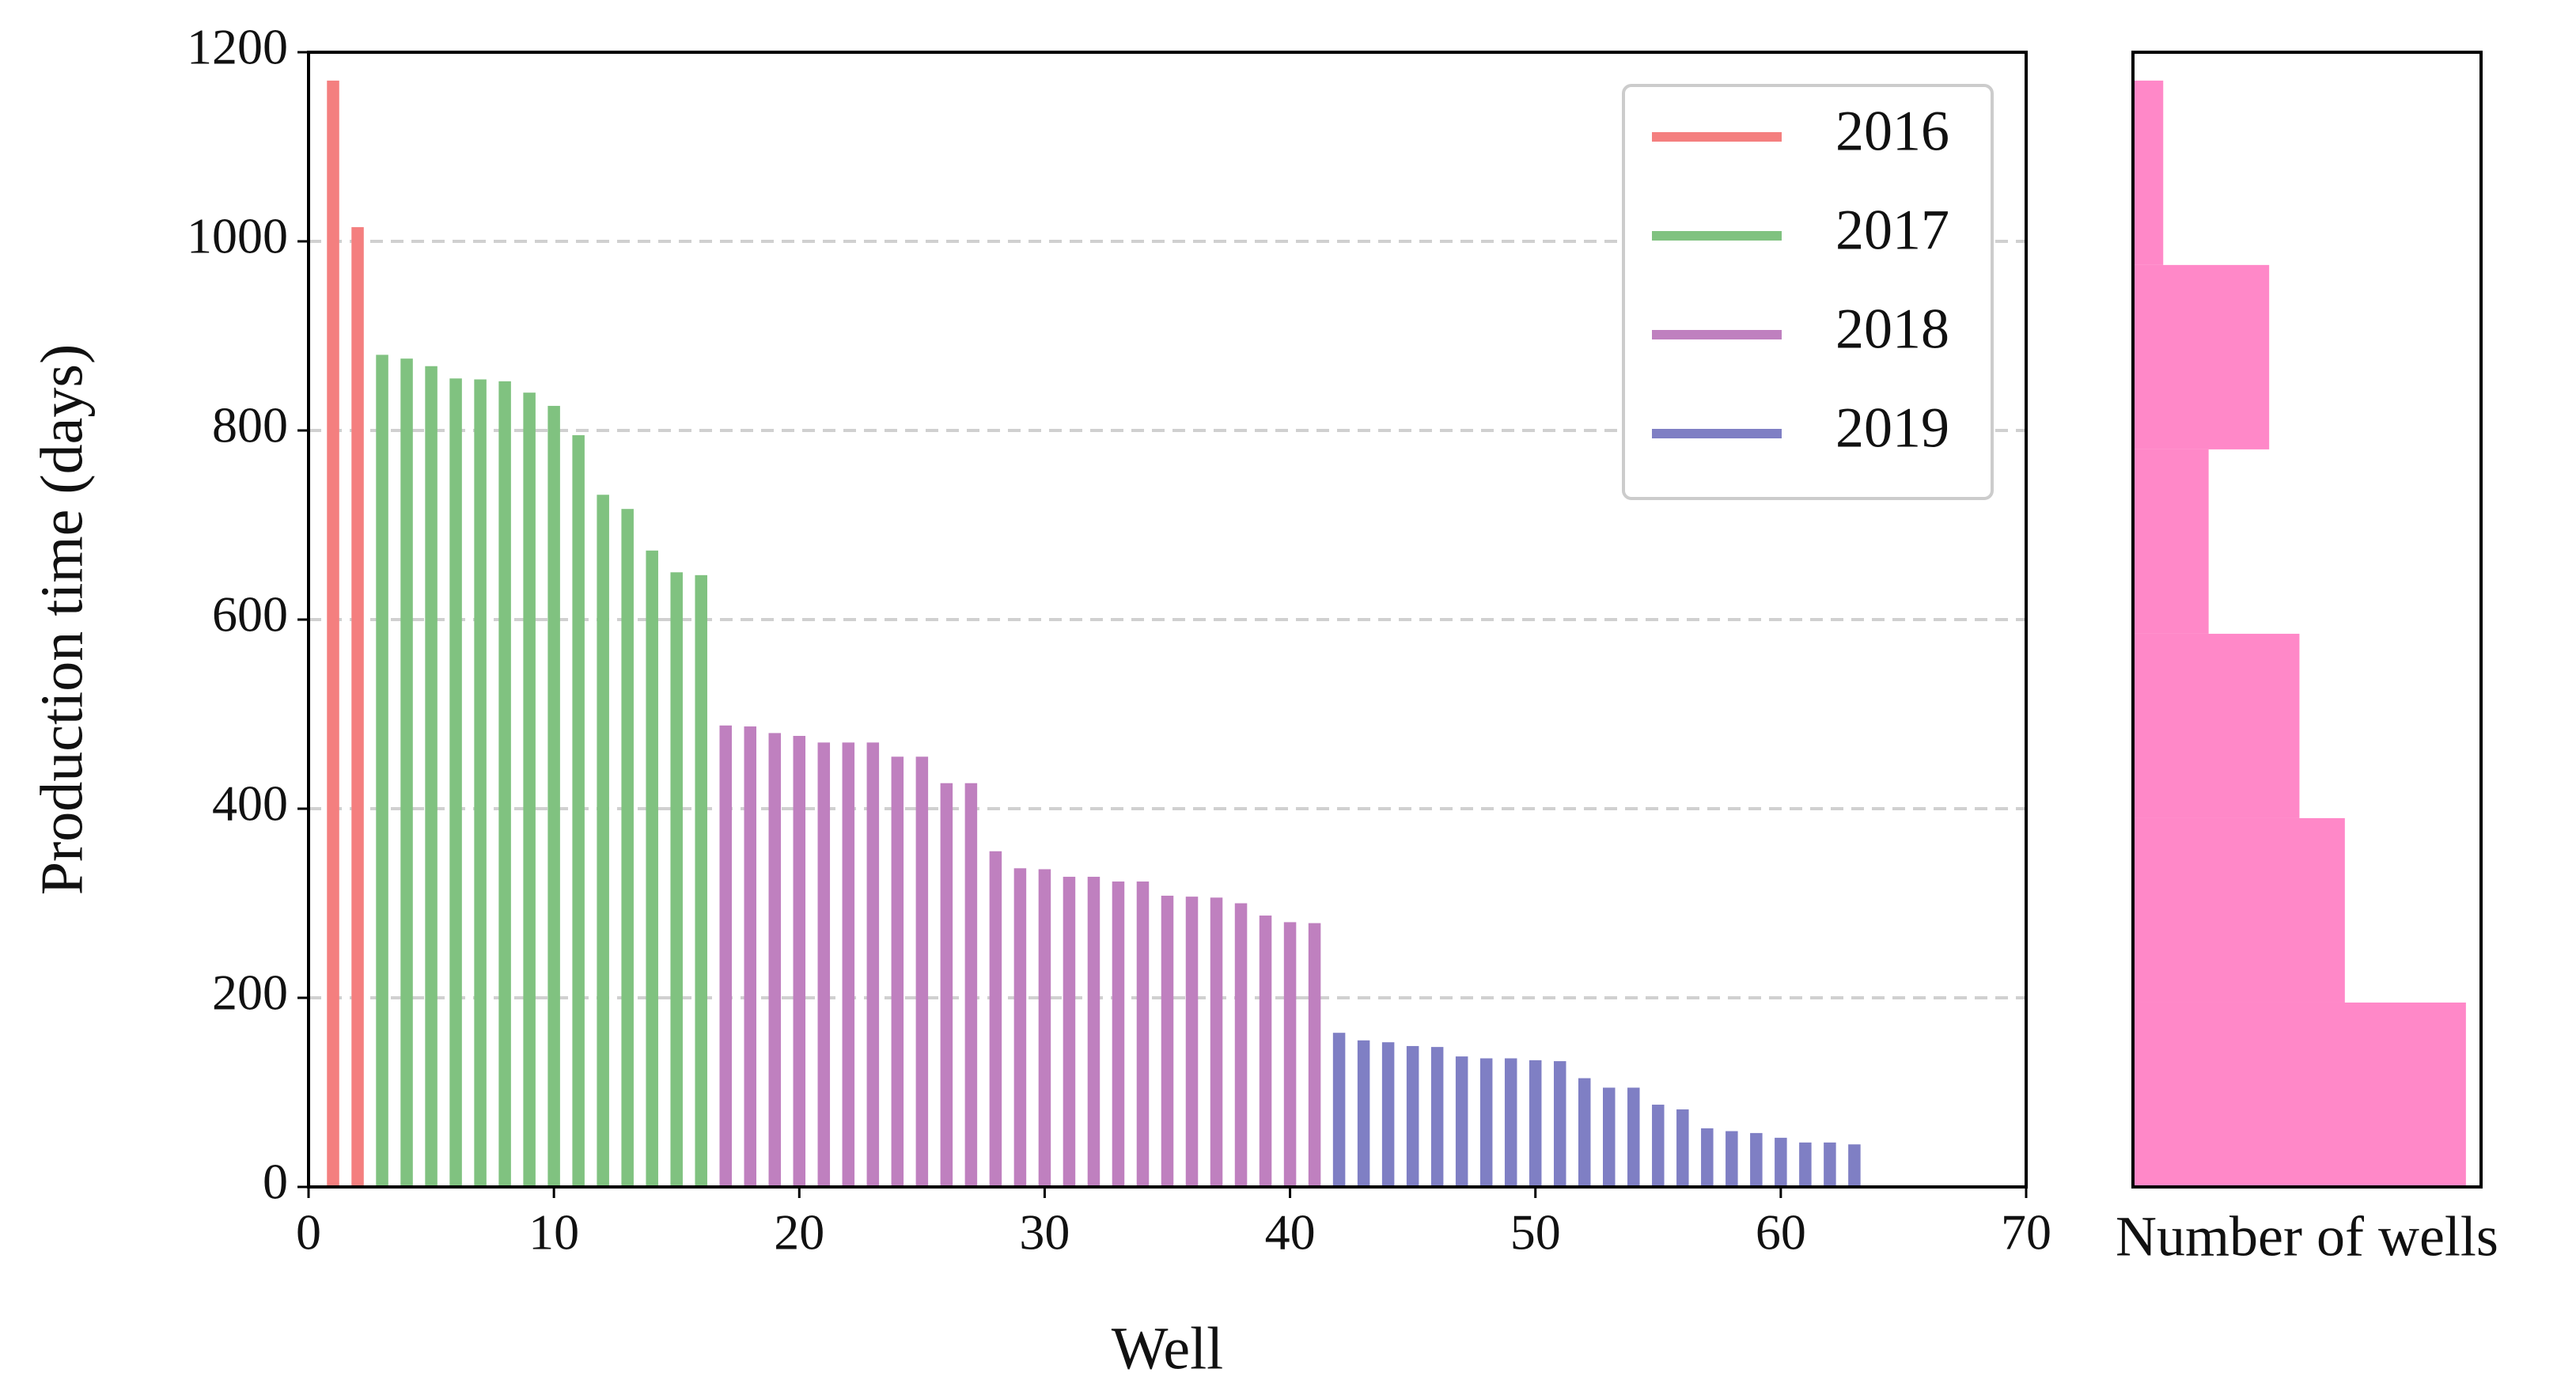 This screenshot has width=2576, height=1399. Describe the element at coordinates (275, 1182) in the screenshot. I see `y-tick-label: 0` at that location.